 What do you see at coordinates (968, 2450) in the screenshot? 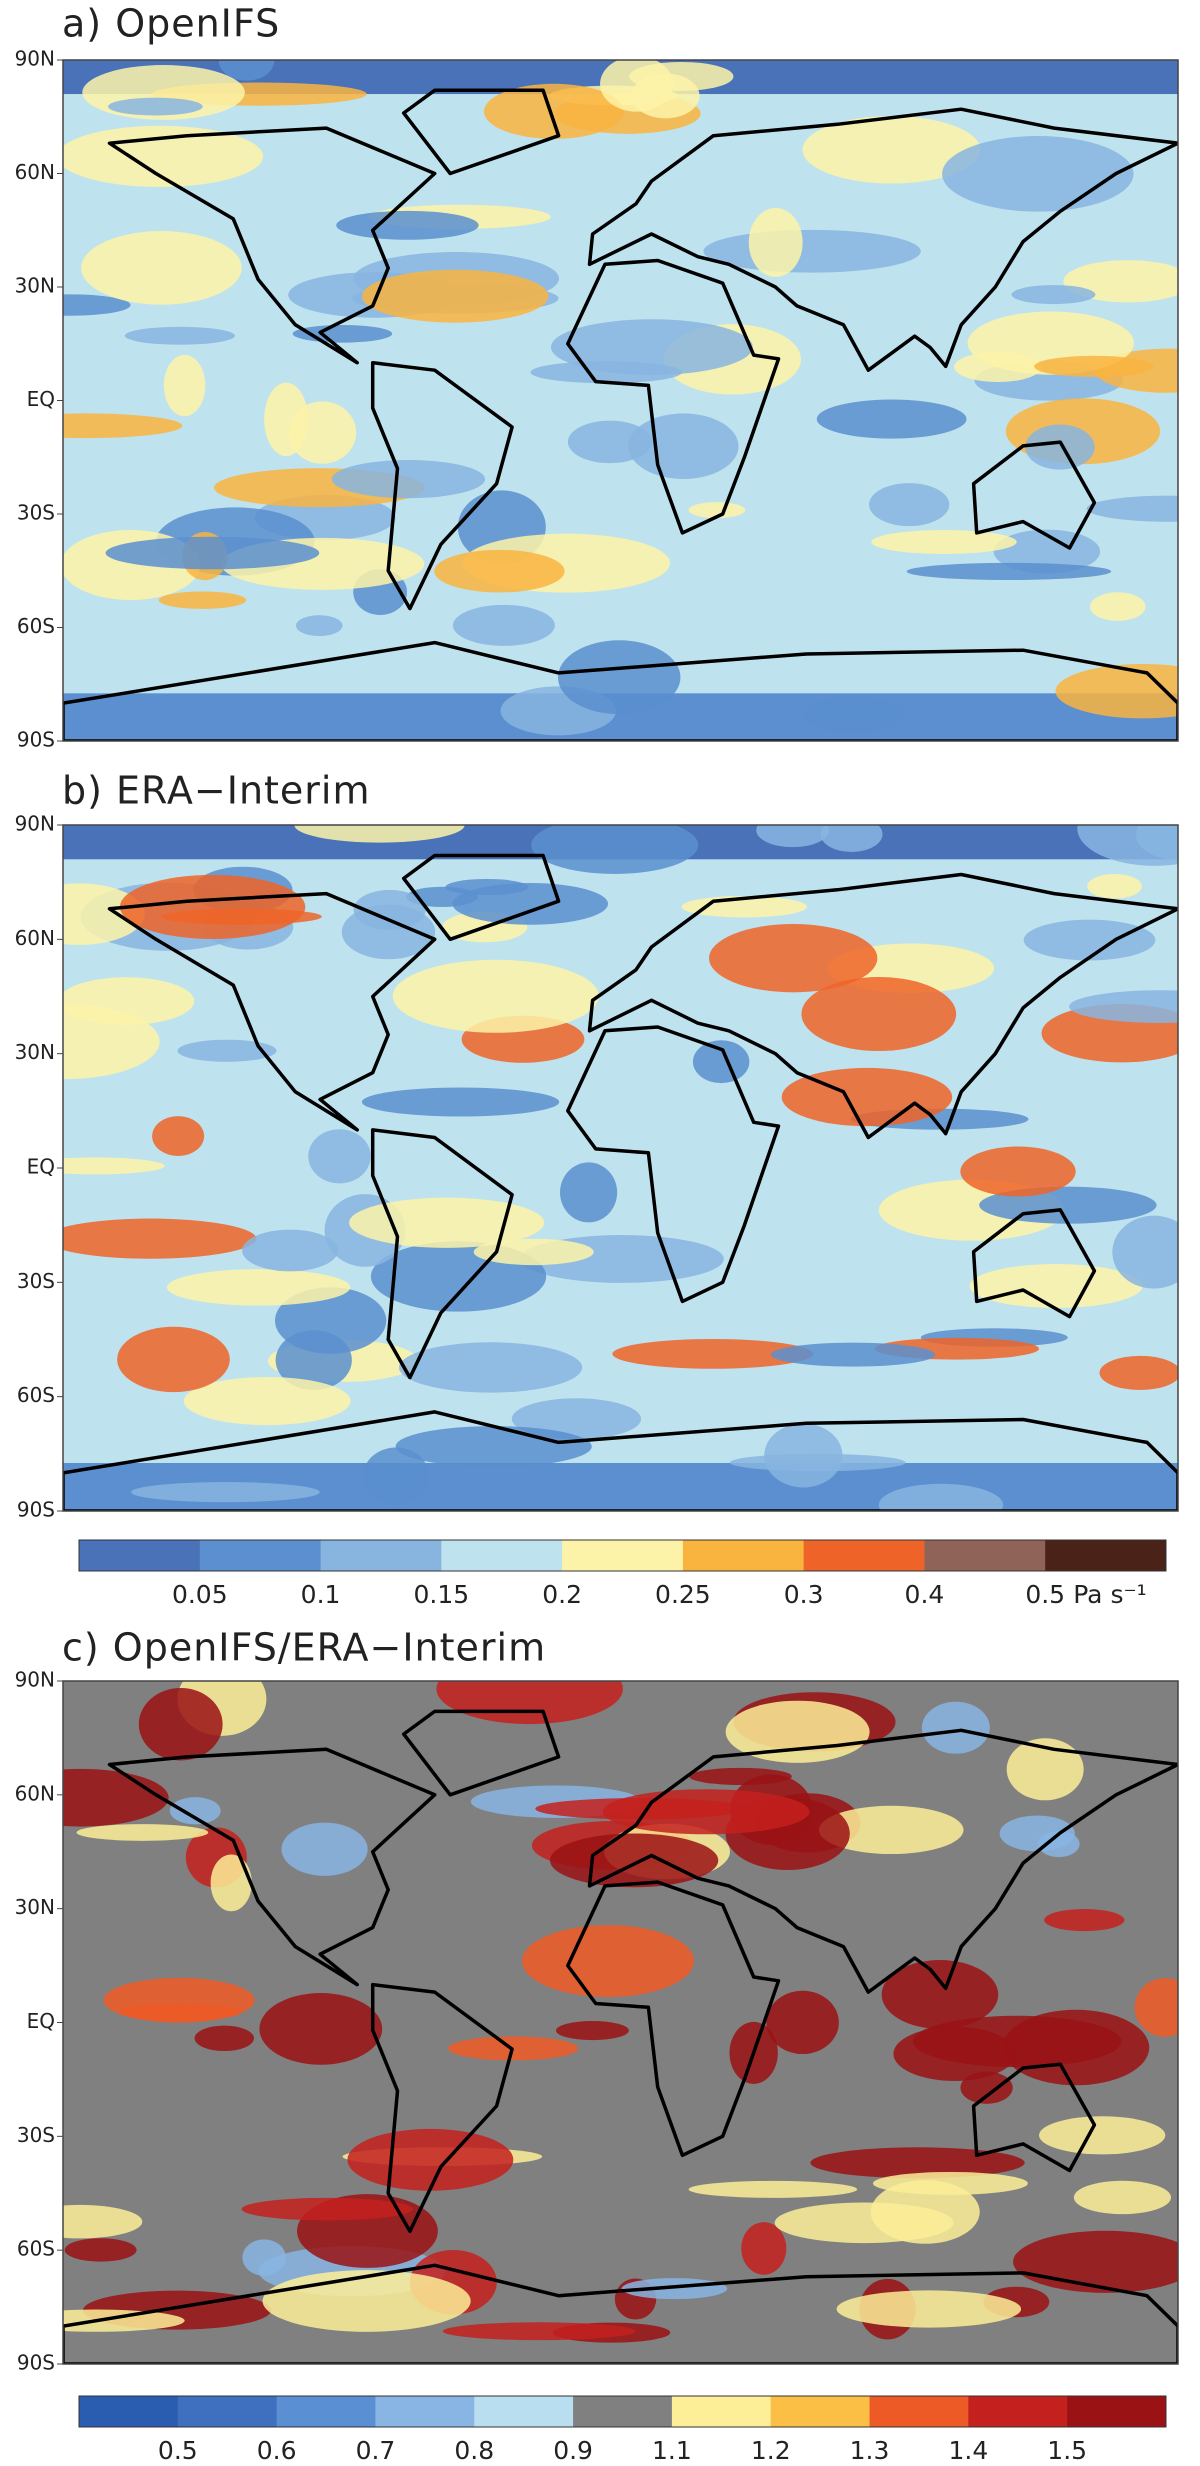
I see `colorbar-label: 1.4` at bounding box center [968, 2450].